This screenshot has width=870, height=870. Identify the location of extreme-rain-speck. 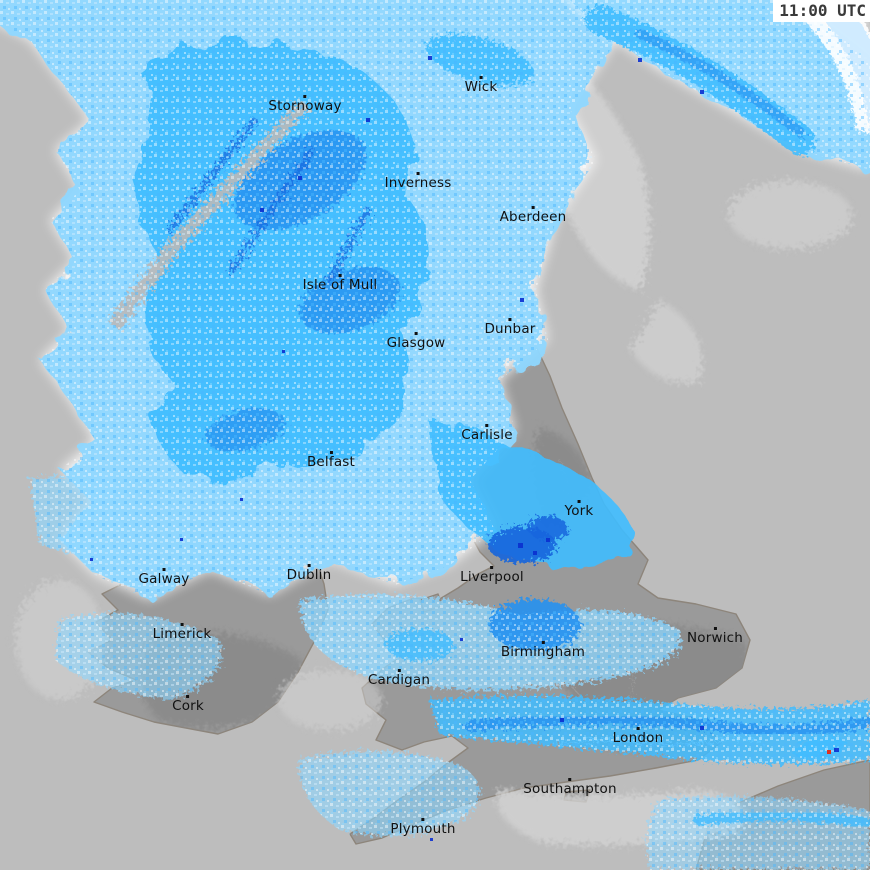
(829, 752).